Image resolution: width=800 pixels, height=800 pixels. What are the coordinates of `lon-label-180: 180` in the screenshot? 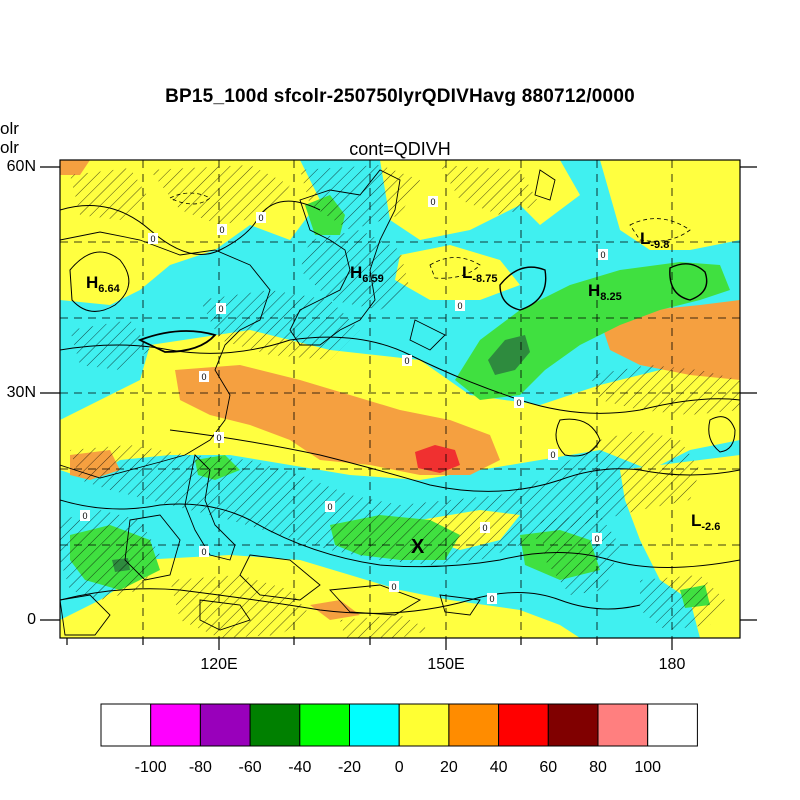 It's located at (672, 664).